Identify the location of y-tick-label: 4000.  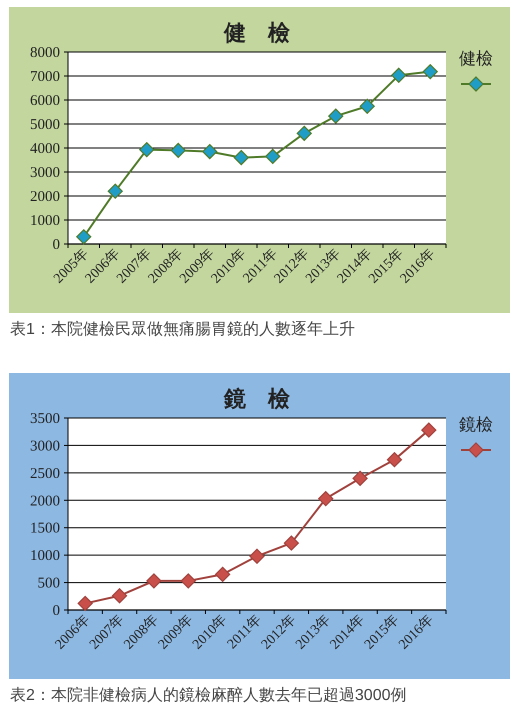
(45, 149).